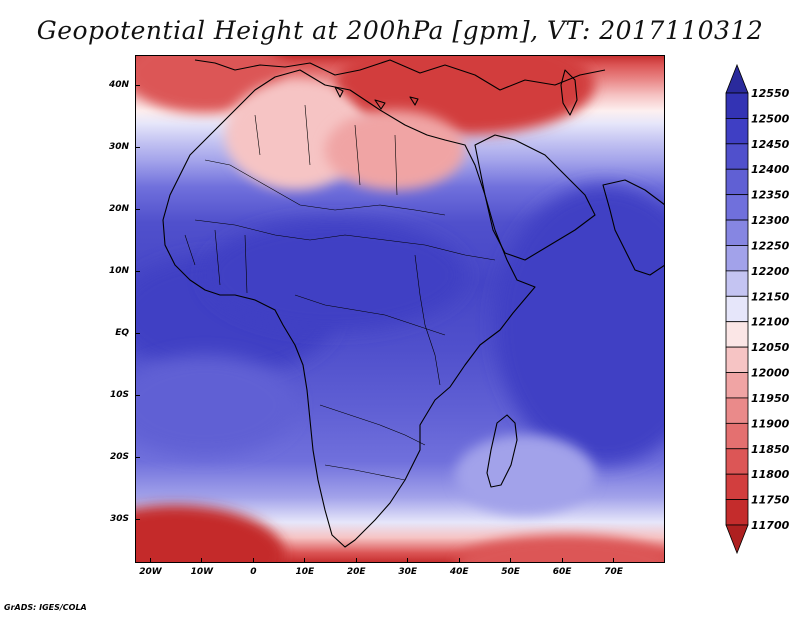 The image size is (800, 618). Describe the element at coordinates (770, 423) in the screenshot. I see `colorbar-level-label: 11900` at that location.